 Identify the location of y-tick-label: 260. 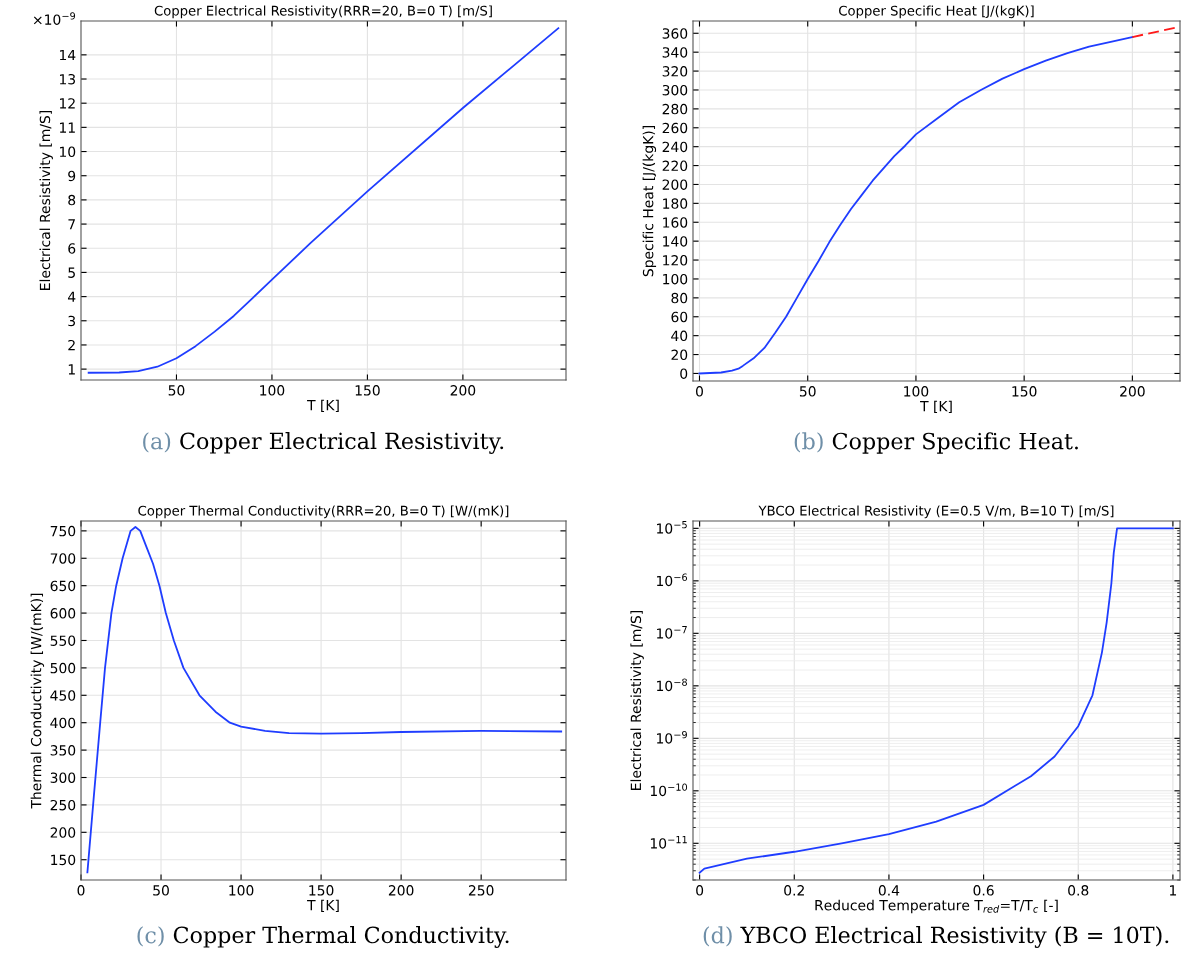
(675, 128).